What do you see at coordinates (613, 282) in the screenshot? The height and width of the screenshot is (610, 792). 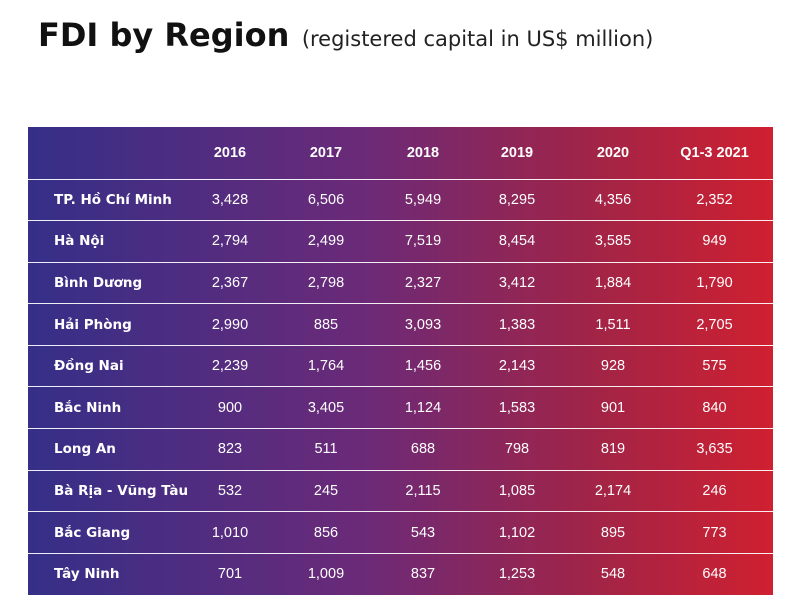 I see `value-cell: 1,884` at bounding box center [613, 282].